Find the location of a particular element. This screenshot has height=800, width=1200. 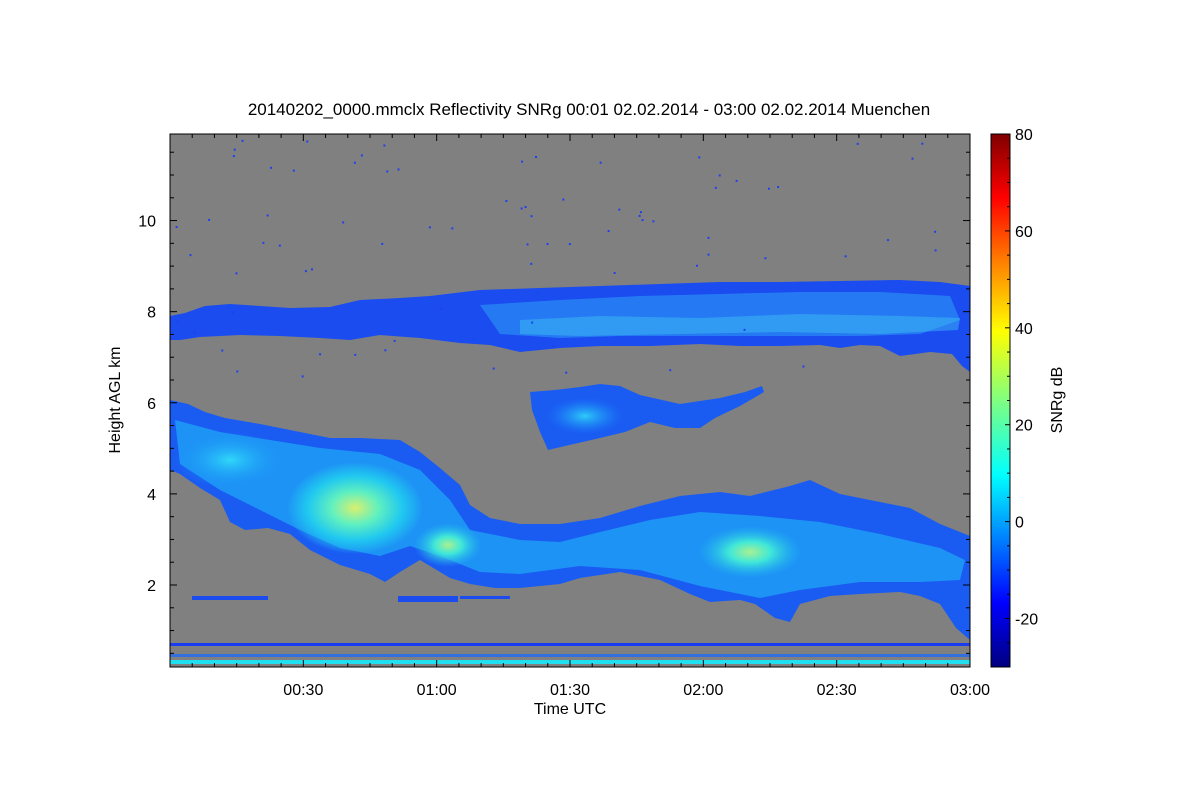

x-axis-label: Time UTC is located at coordinates (570, 709).